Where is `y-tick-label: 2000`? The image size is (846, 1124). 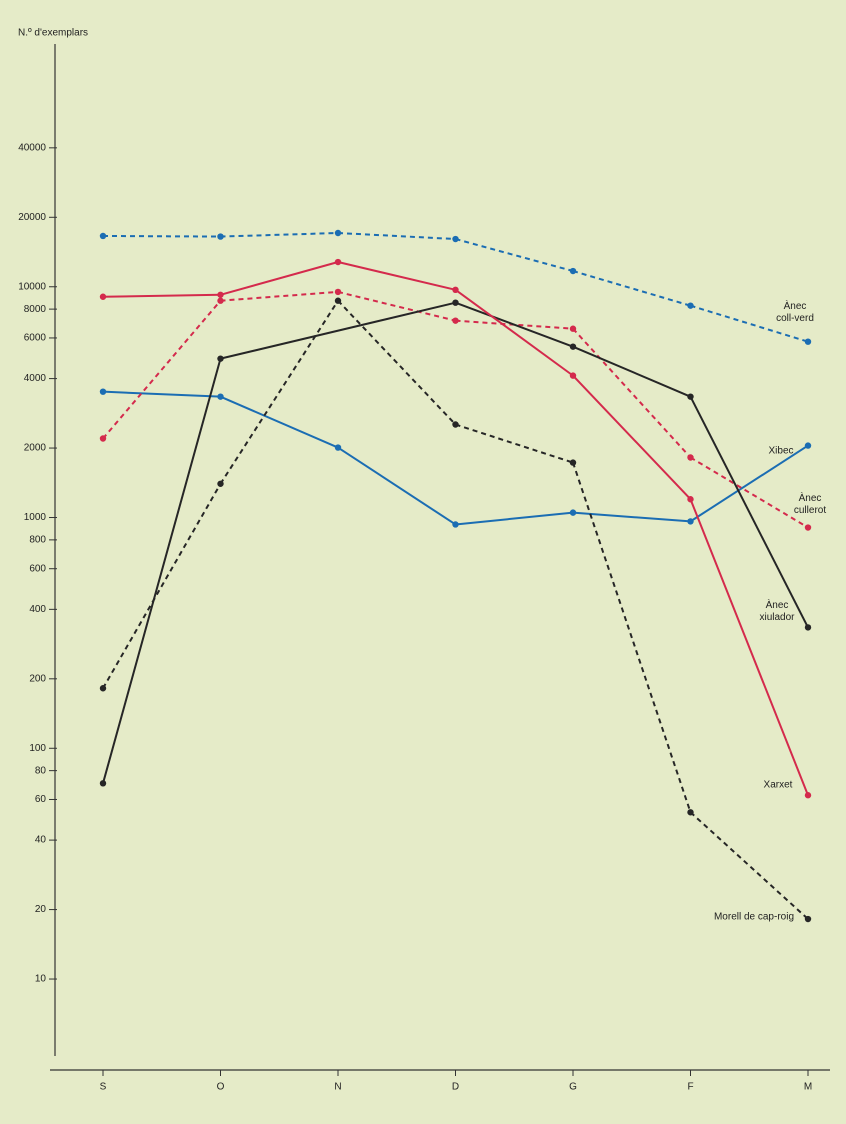 y-tick-label: 2000 is located at coordinates (35, 448).